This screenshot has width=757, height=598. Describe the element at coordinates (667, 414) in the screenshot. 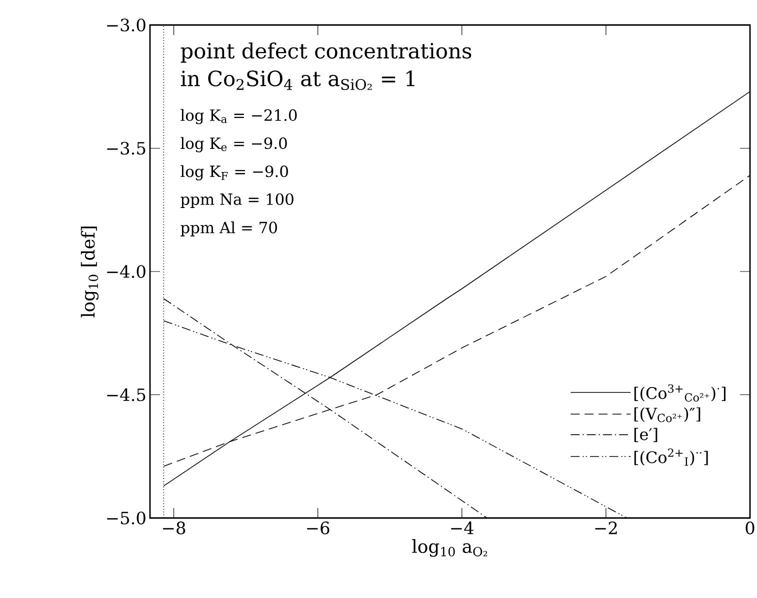

I see `legend-label: [(V$_{Co²⁺}$)″]` at that location.